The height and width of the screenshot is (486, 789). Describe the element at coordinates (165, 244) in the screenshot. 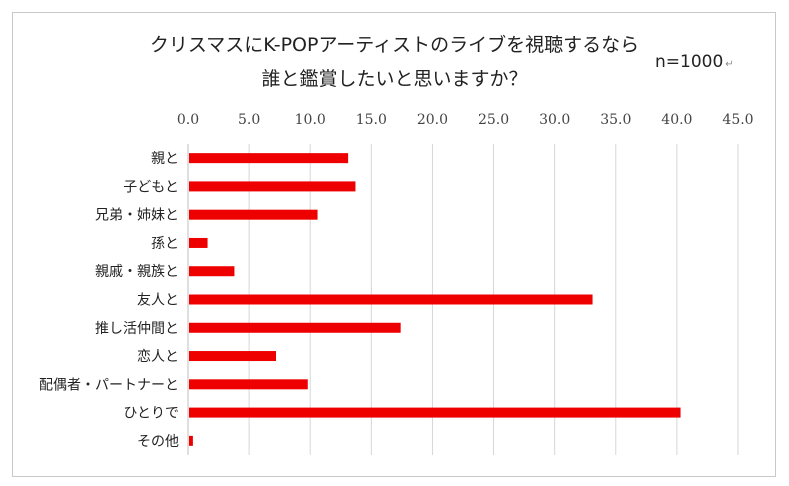

I see `category-label: 孫と` at that location.